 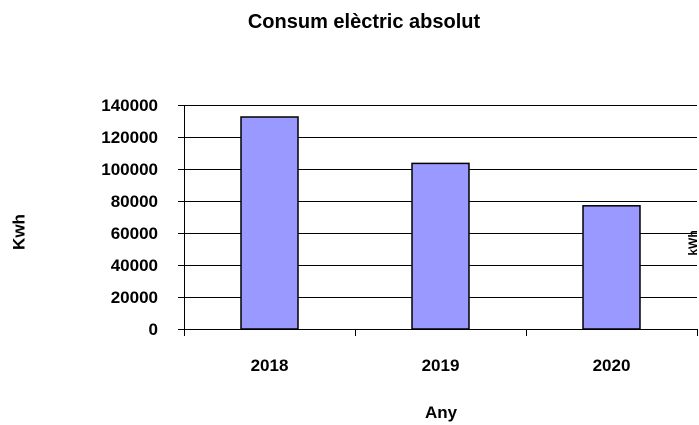 What do you see at coordinates (129, 137) in the screenshot?
I see `y-tick-label: 120000` at bounding box center [129, 137].